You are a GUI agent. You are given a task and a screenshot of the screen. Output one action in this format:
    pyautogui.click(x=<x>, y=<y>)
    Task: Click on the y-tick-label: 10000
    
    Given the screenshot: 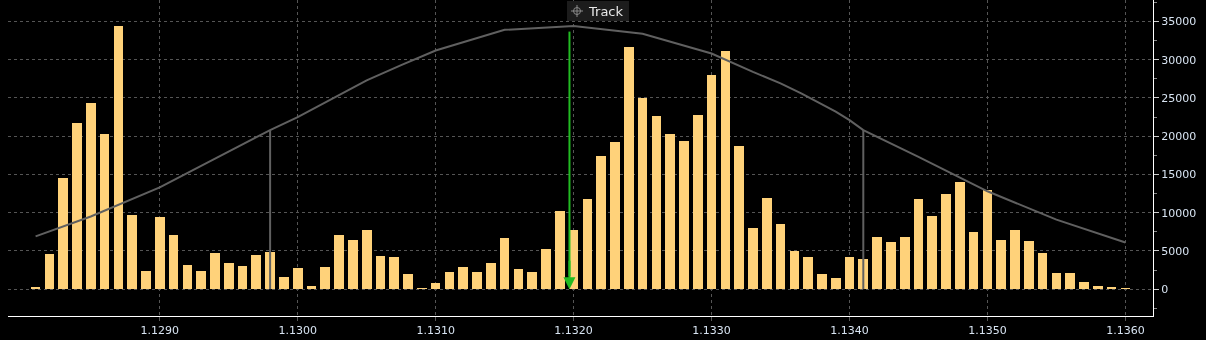 What is the action you would take?
    pyautogui.click(x=1179, y=213)
    